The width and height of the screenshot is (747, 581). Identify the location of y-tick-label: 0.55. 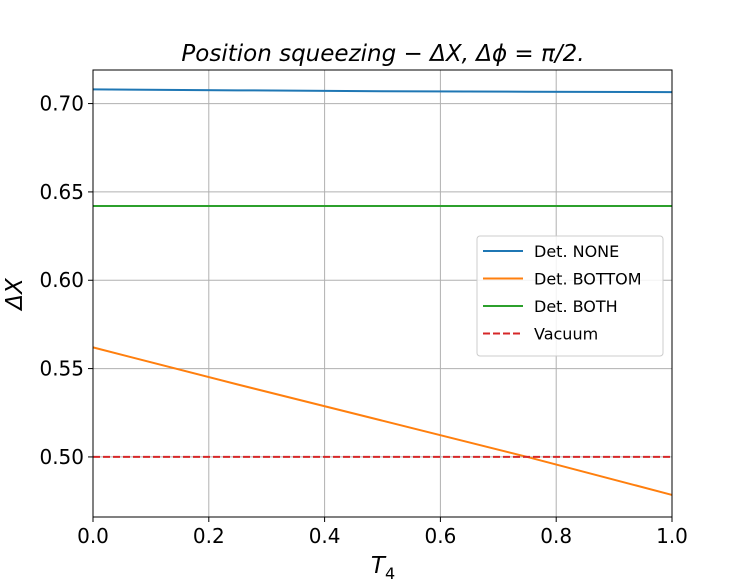
(61, 369).